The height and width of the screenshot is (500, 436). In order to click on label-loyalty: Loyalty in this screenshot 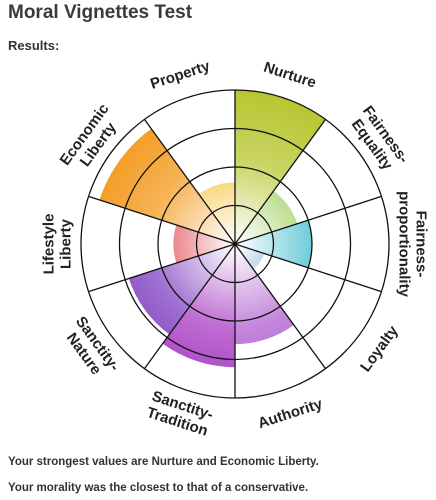, I will do `click(379, 348)`.